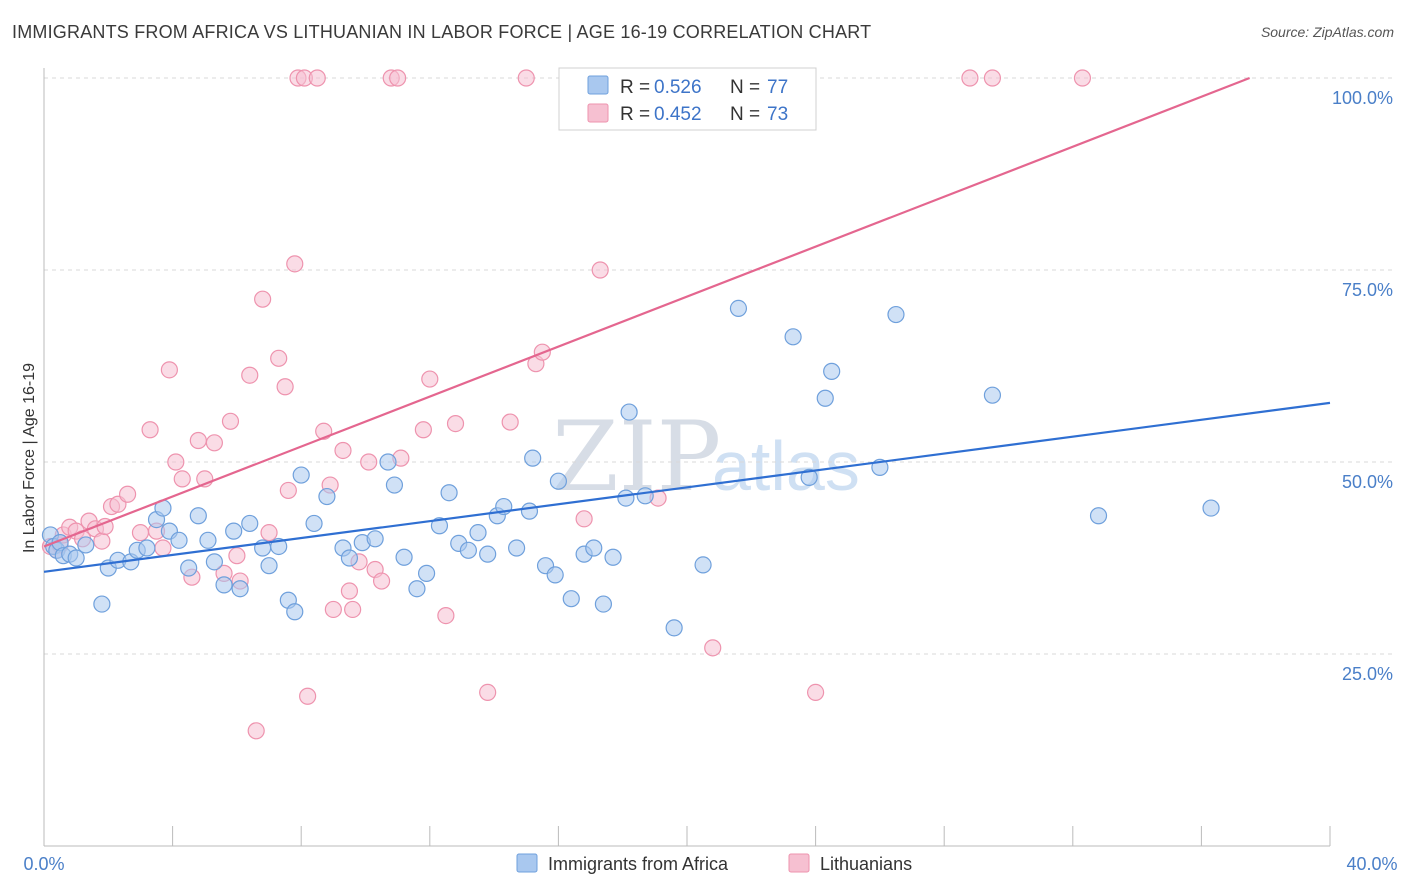  I want to click on legend-swatch-blue, so click(598, 85).